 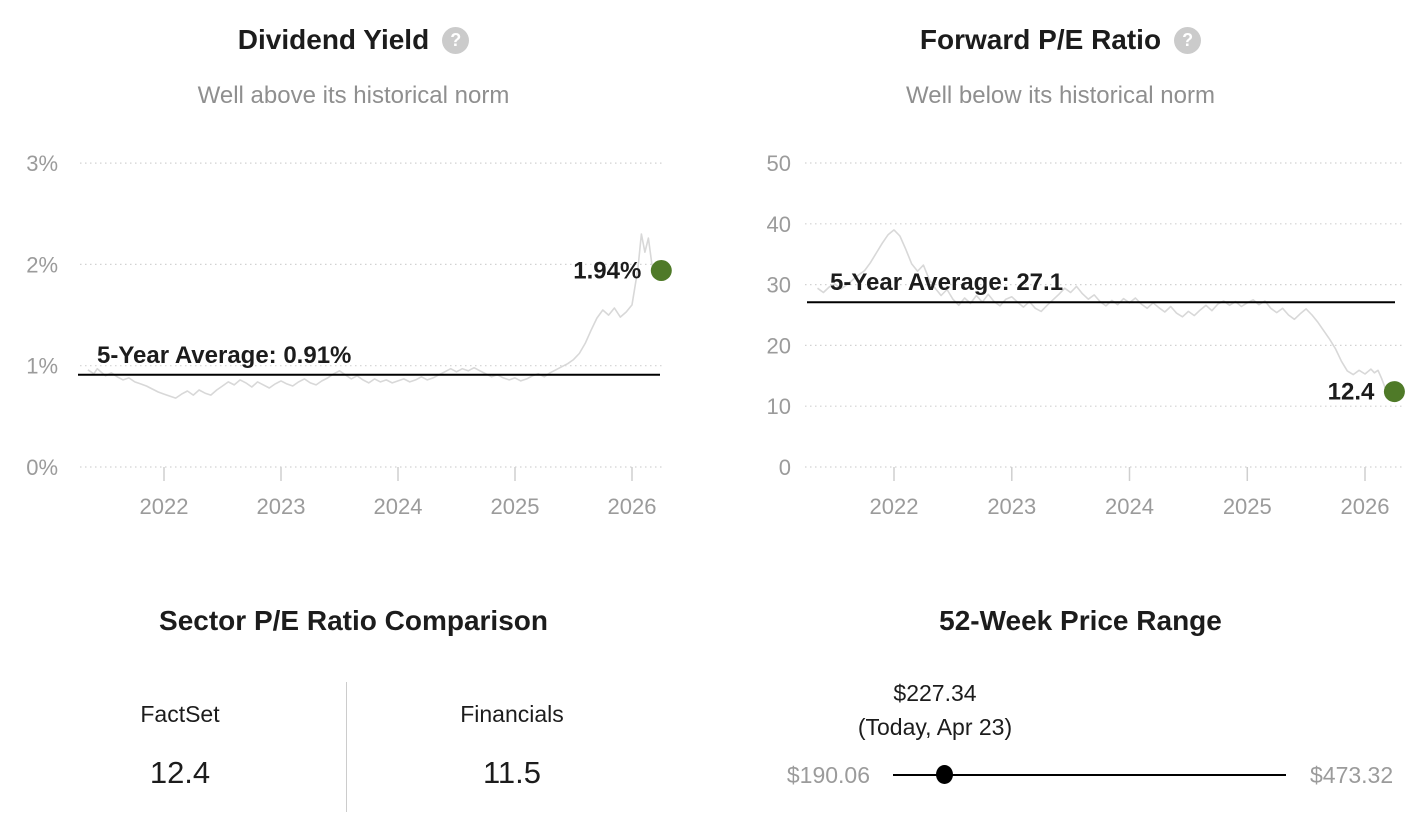 What do you see at coordinates (512, 772) in the screenshot?
I see `sector-column-value: 11.5` at bounding box center [512, 772].